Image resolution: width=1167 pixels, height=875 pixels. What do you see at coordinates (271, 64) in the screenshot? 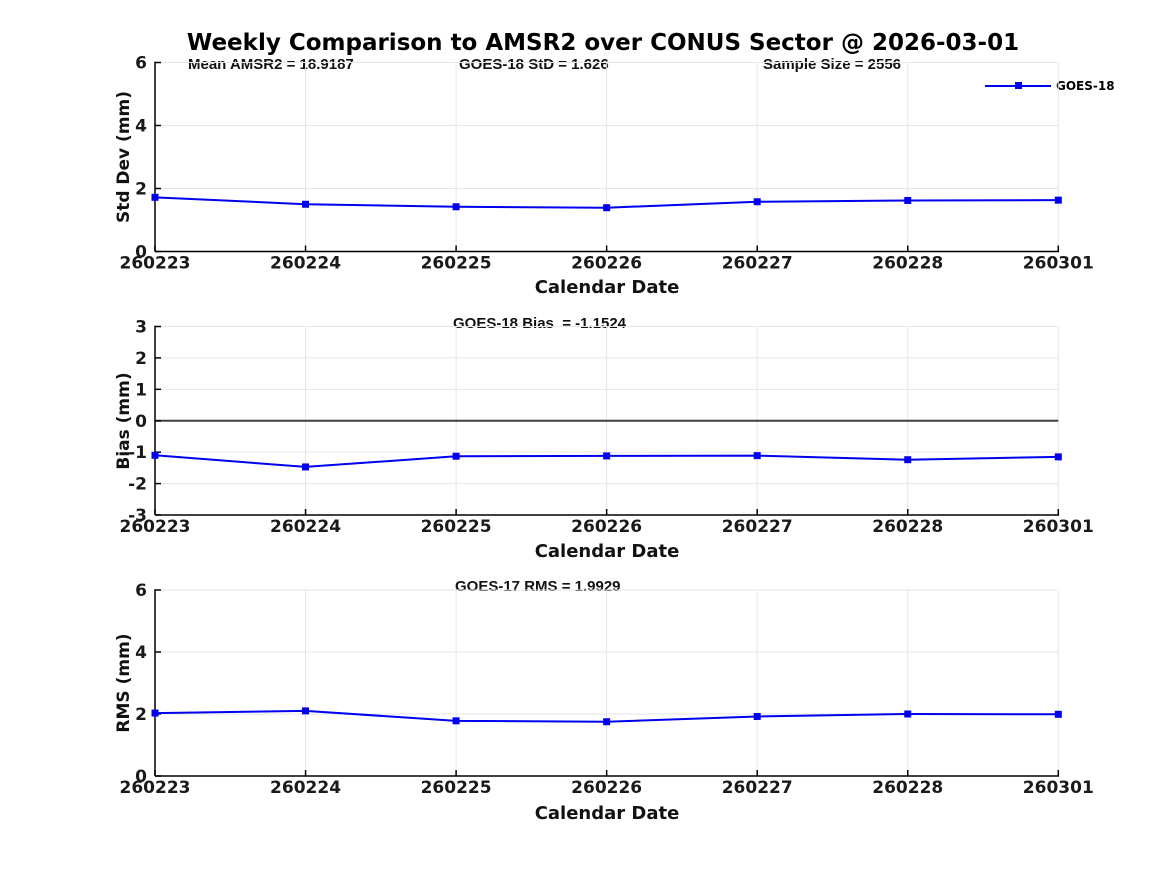
I see `annotation-mean-amsr2: Mean AMSR2 = 18.9187` at bounding box center [271, 64].